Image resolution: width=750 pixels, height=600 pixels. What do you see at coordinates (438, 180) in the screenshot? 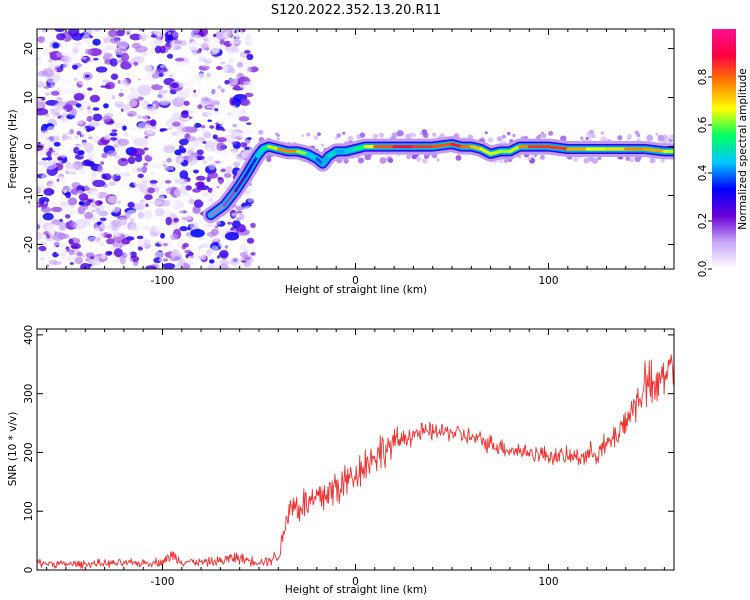
I see `spectrogram-track-layer` at bounding box center [438, 180].